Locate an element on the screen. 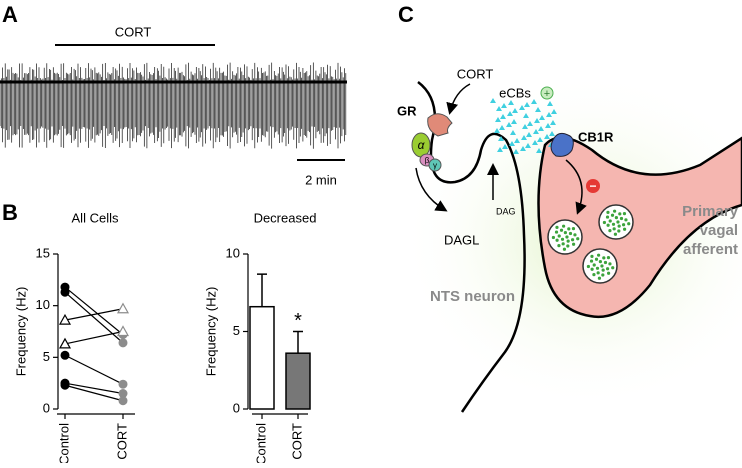 This screenshot has width=742, height=468. gr-receptor is located at coordinates (440, 125).